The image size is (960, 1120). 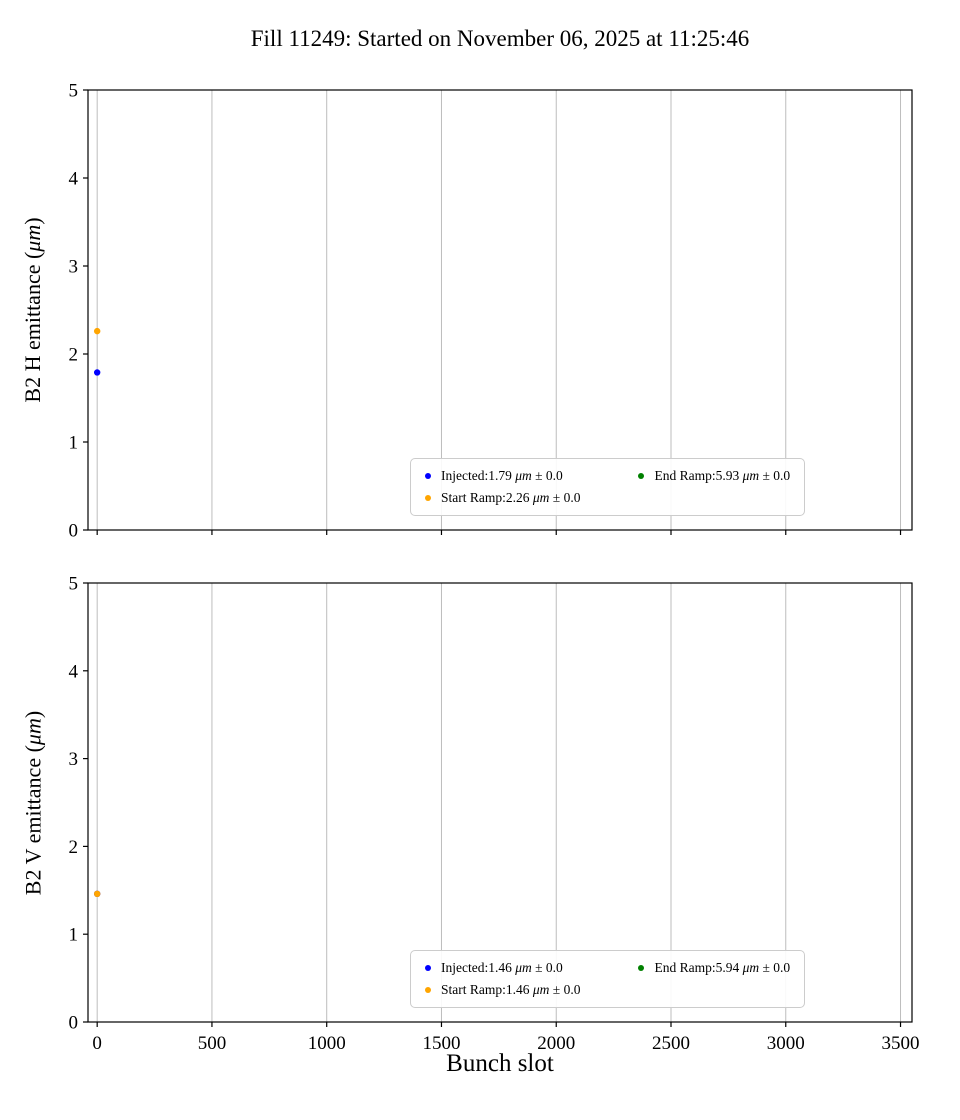 What do you see at coordinates (722, 475) in the screenshot?
I see `legend-label: End Ramp:5.93 μm ± 0.0` at bounding box center [722, 475].